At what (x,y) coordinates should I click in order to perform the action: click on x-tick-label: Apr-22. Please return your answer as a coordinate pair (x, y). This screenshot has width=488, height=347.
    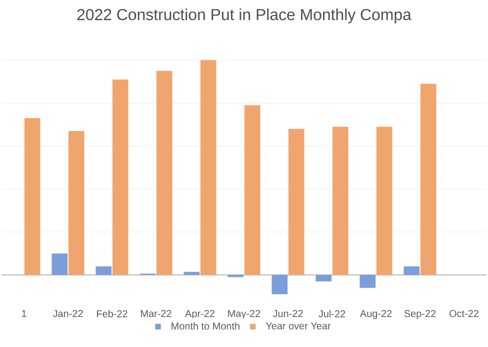
    Looking at the image, I should click on (199, 315).